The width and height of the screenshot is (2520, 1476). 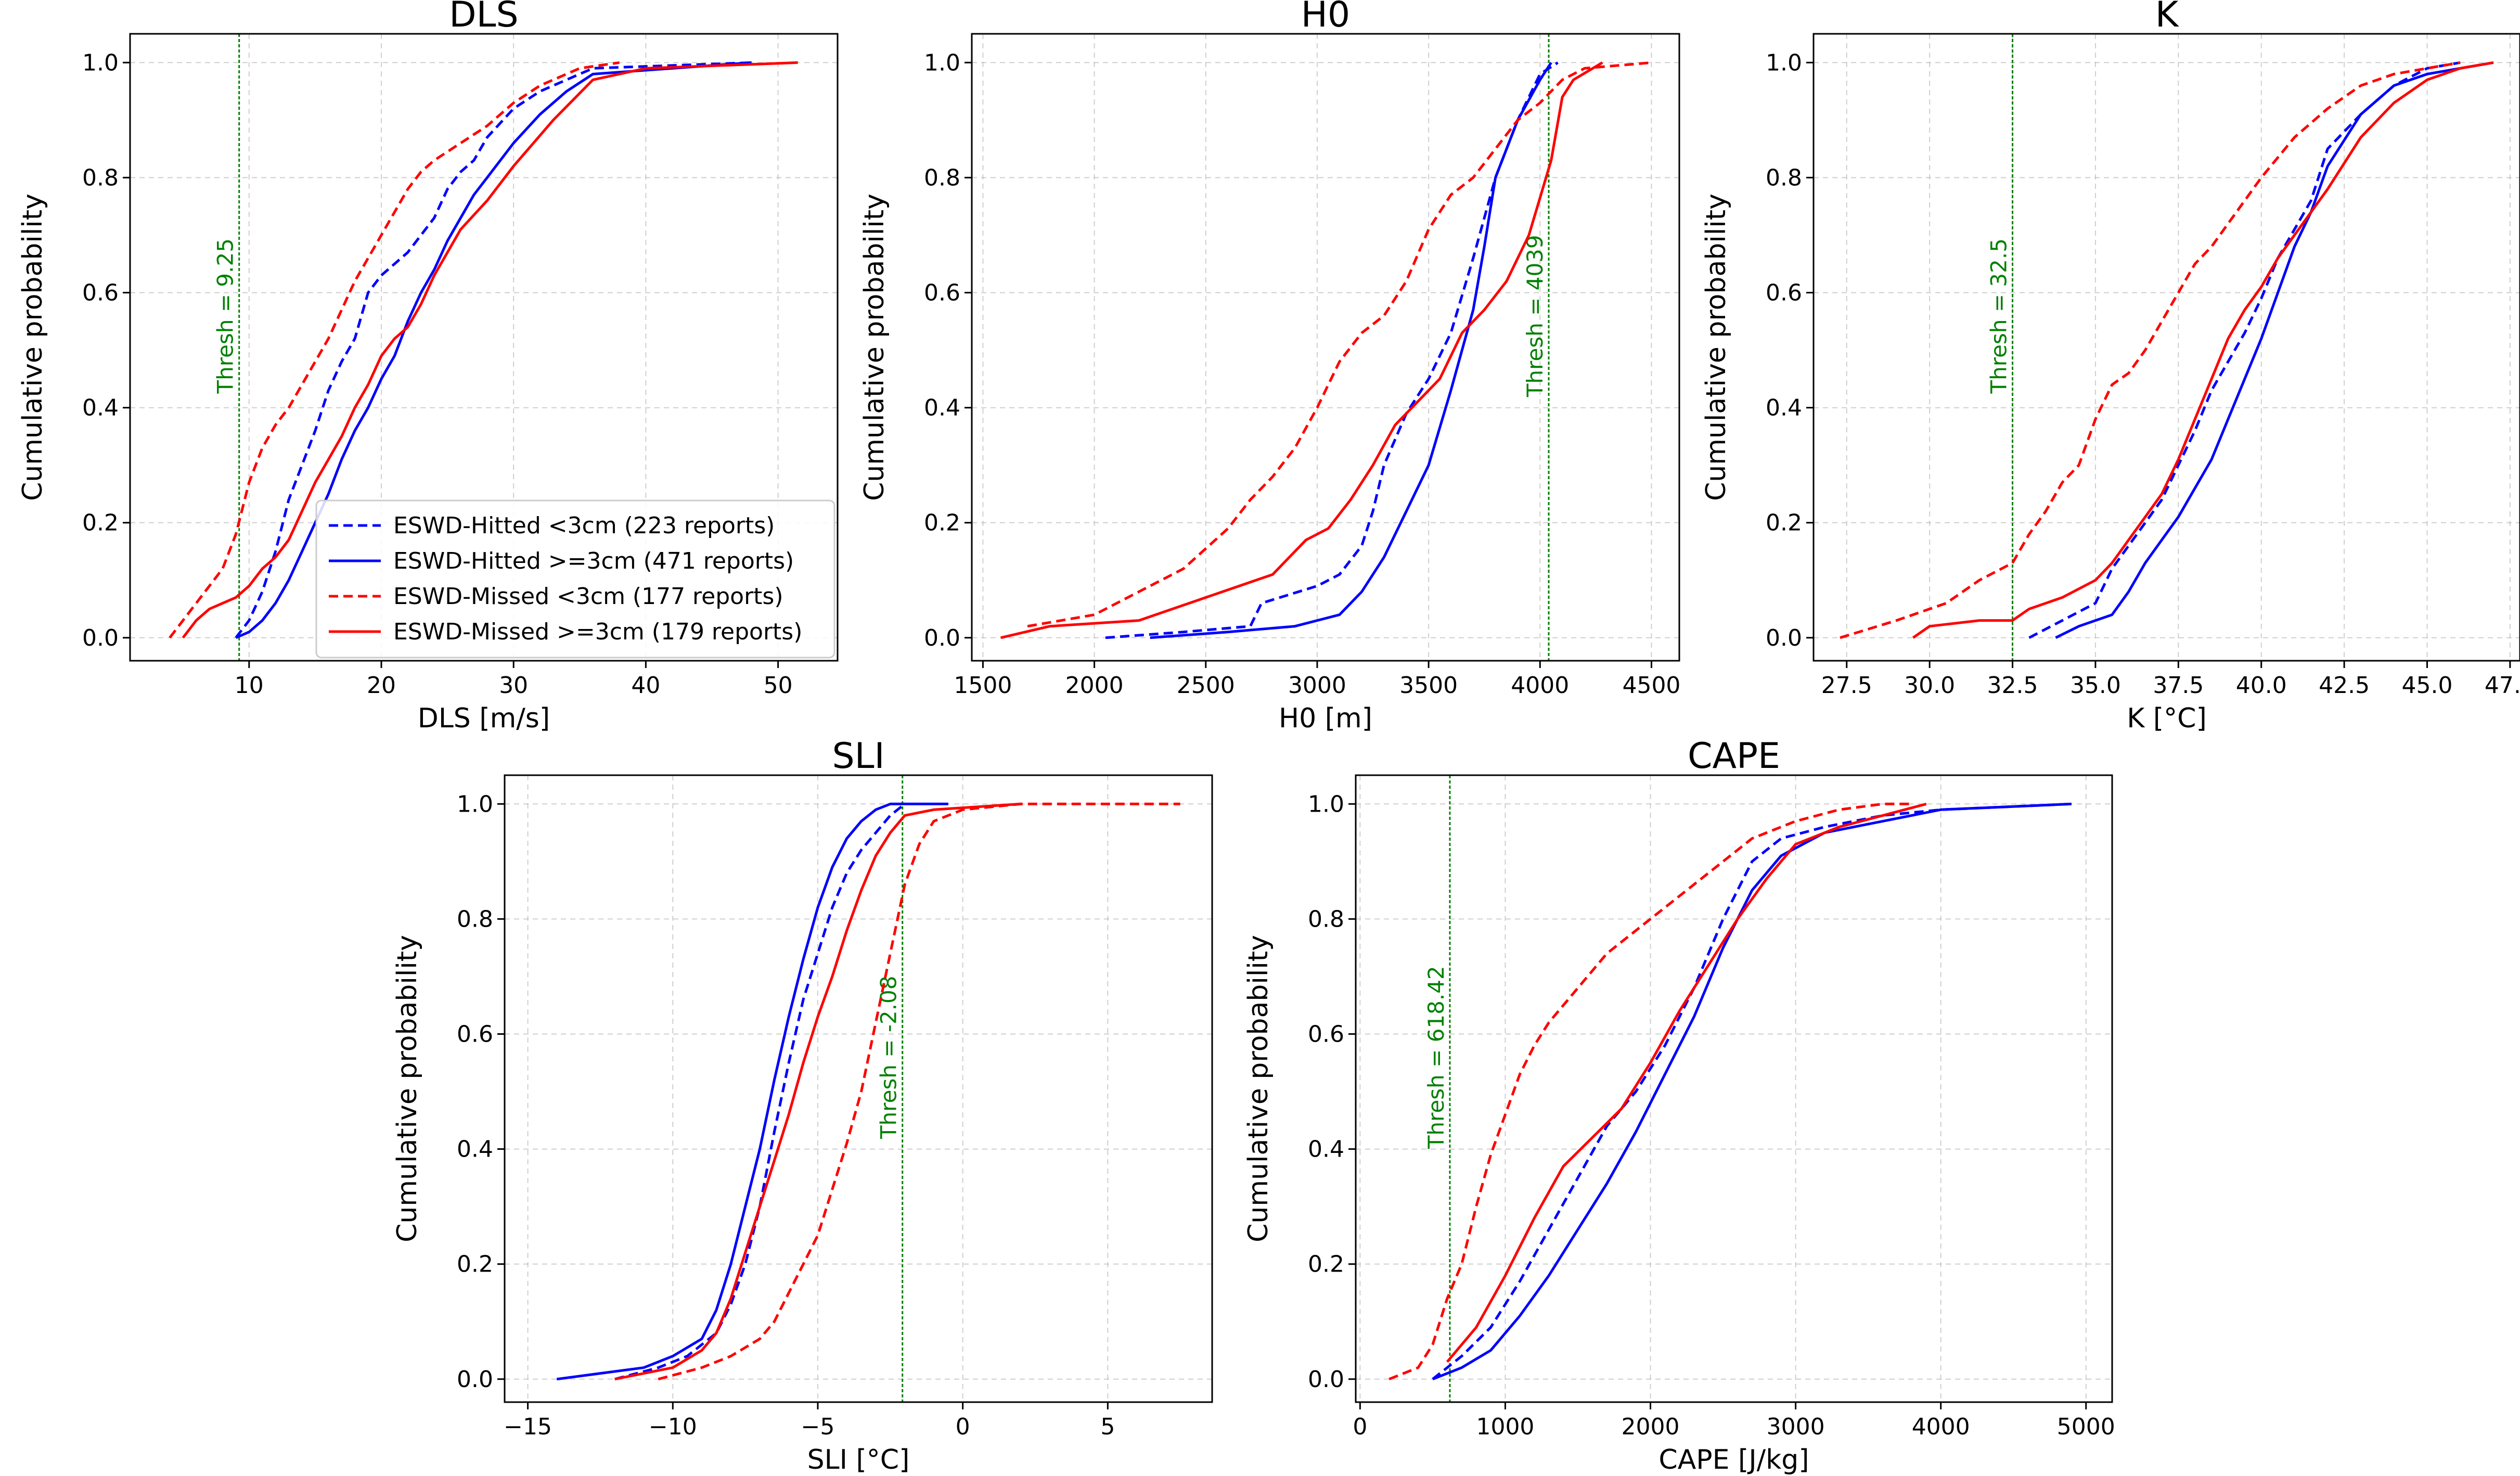 What do you see at coordinates (1206, 685) in the screenshot?
I see `h0-xtick-label-2: 2500` at bounding box center [1206, 685].